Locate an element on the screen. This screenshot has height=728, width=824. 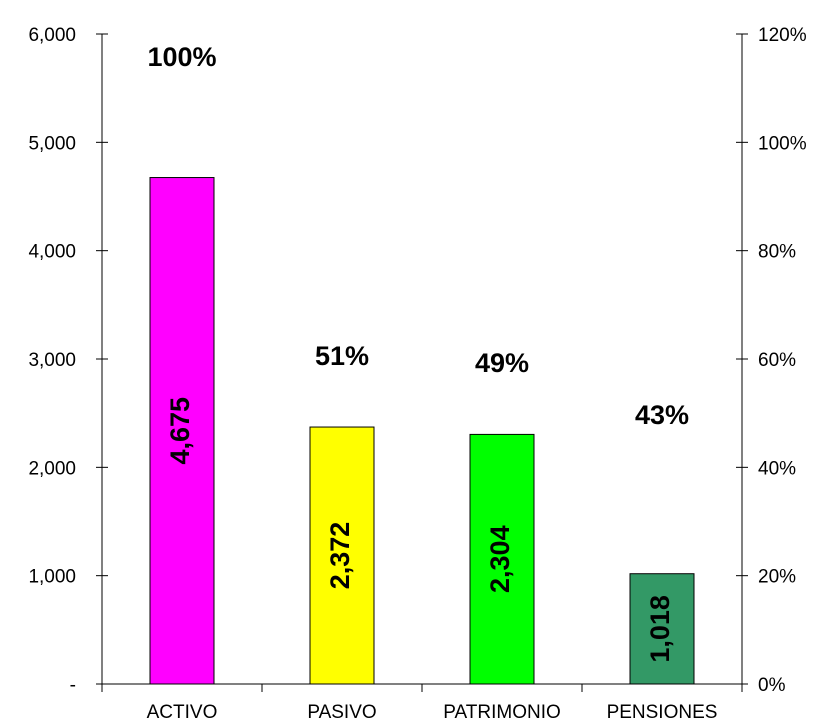
bar-value-label: 4,675 is located at coordinates (180, 431).